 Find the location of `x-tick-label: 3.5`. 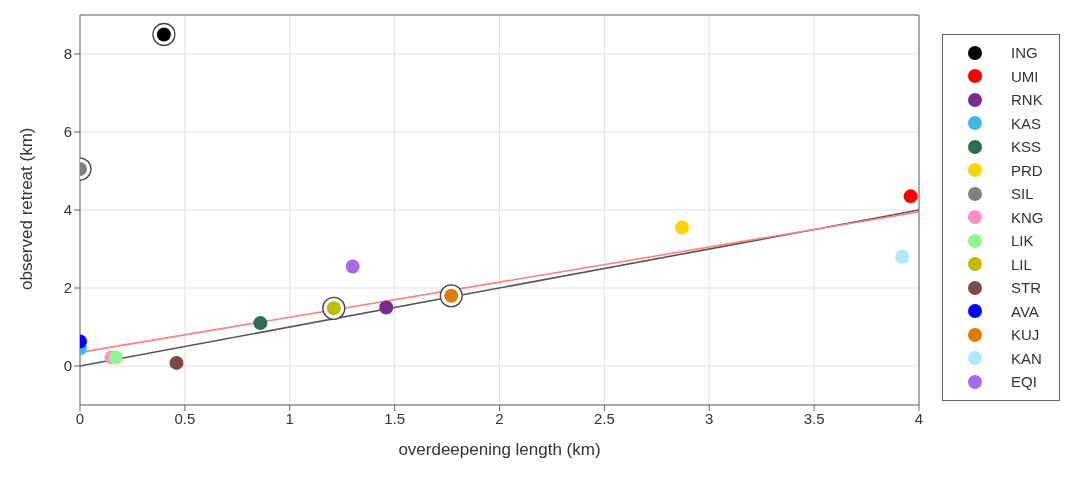

x-tick-label: 3.5 is located at coordinates (814, 418).